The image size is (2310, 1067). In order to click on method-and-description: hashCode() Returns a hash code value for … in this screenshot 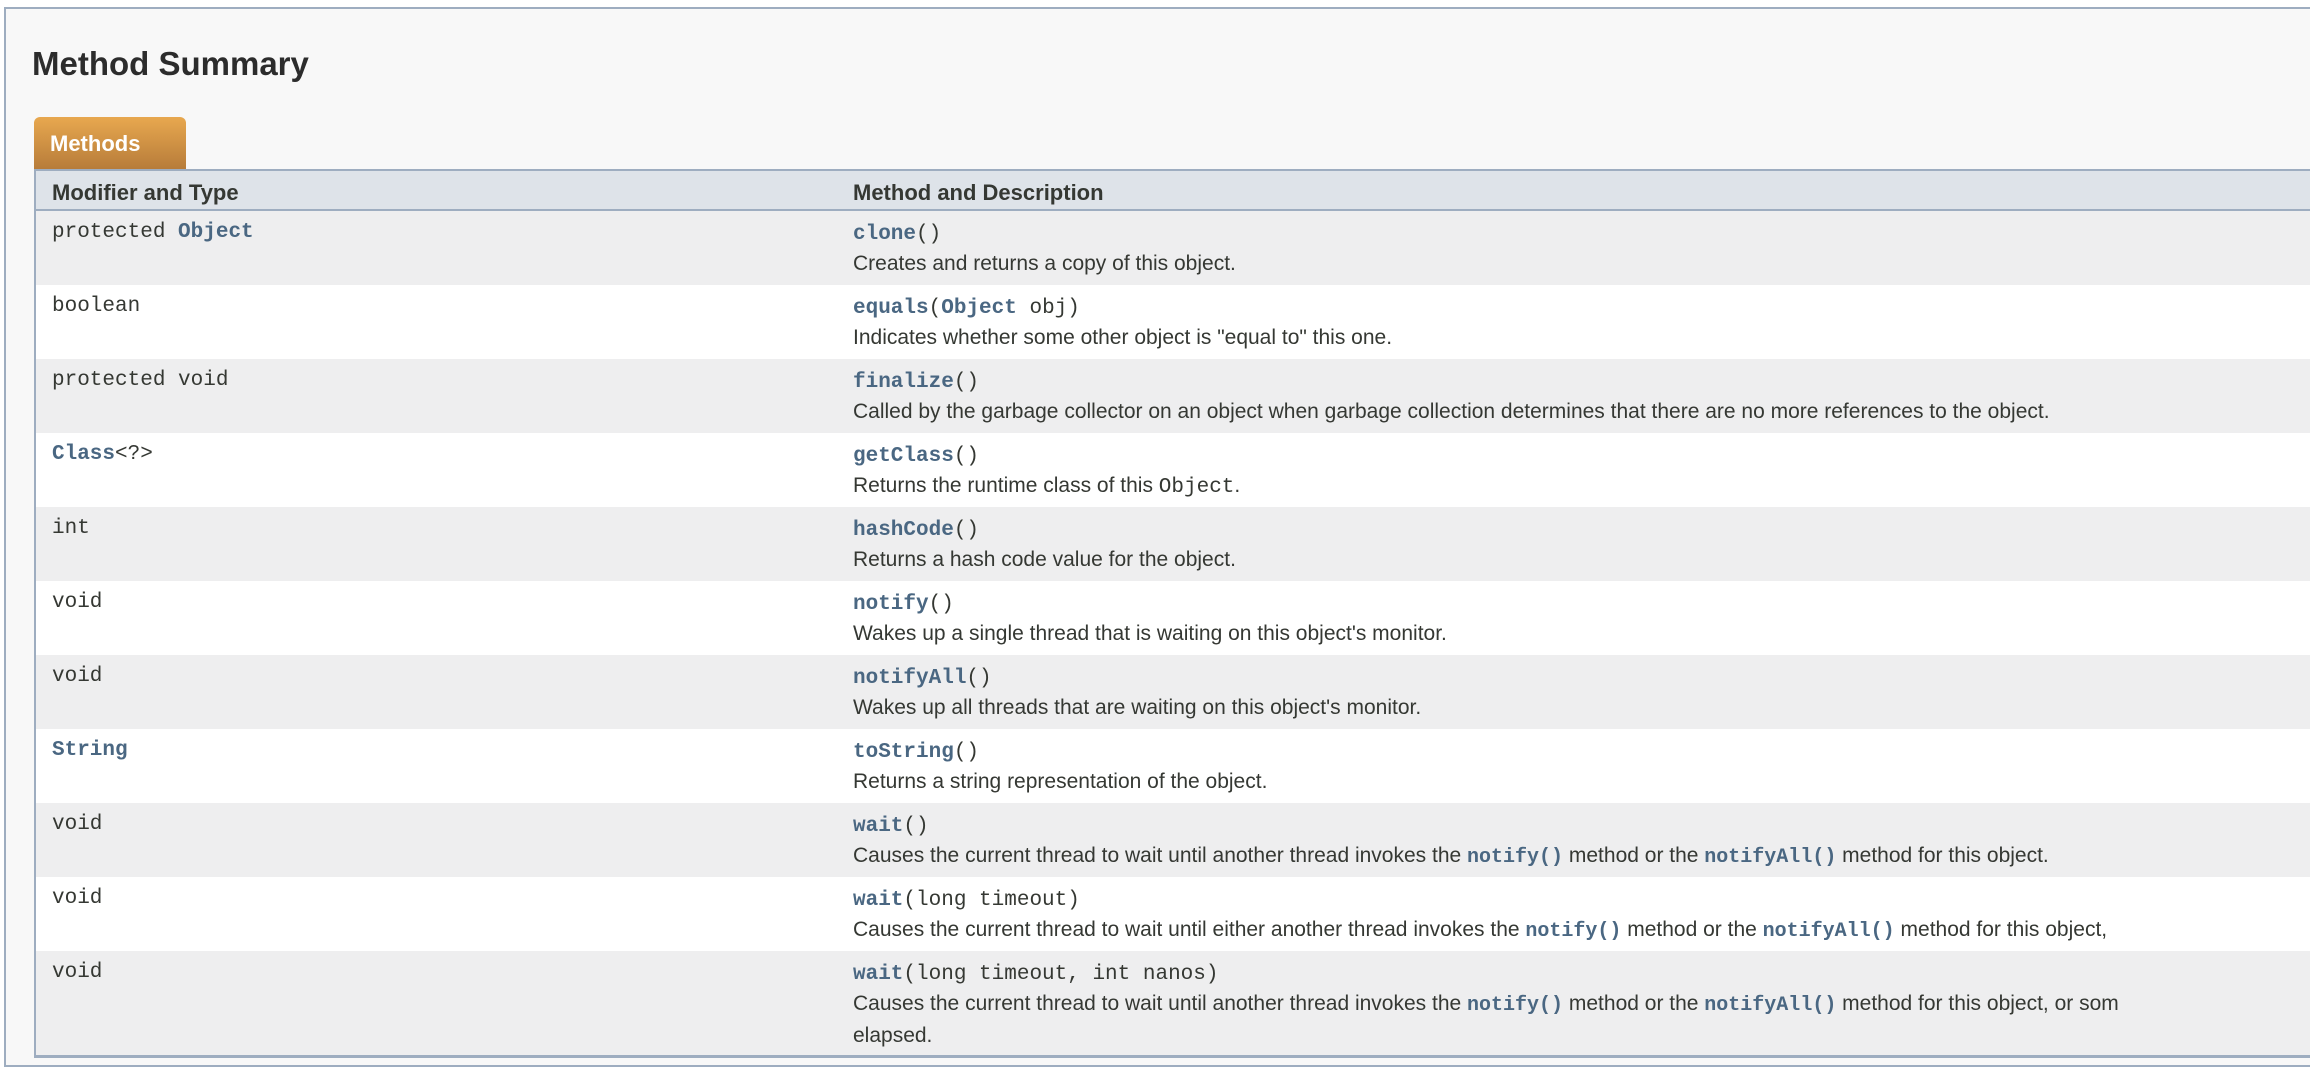, I will do `click(1581, 546)`.